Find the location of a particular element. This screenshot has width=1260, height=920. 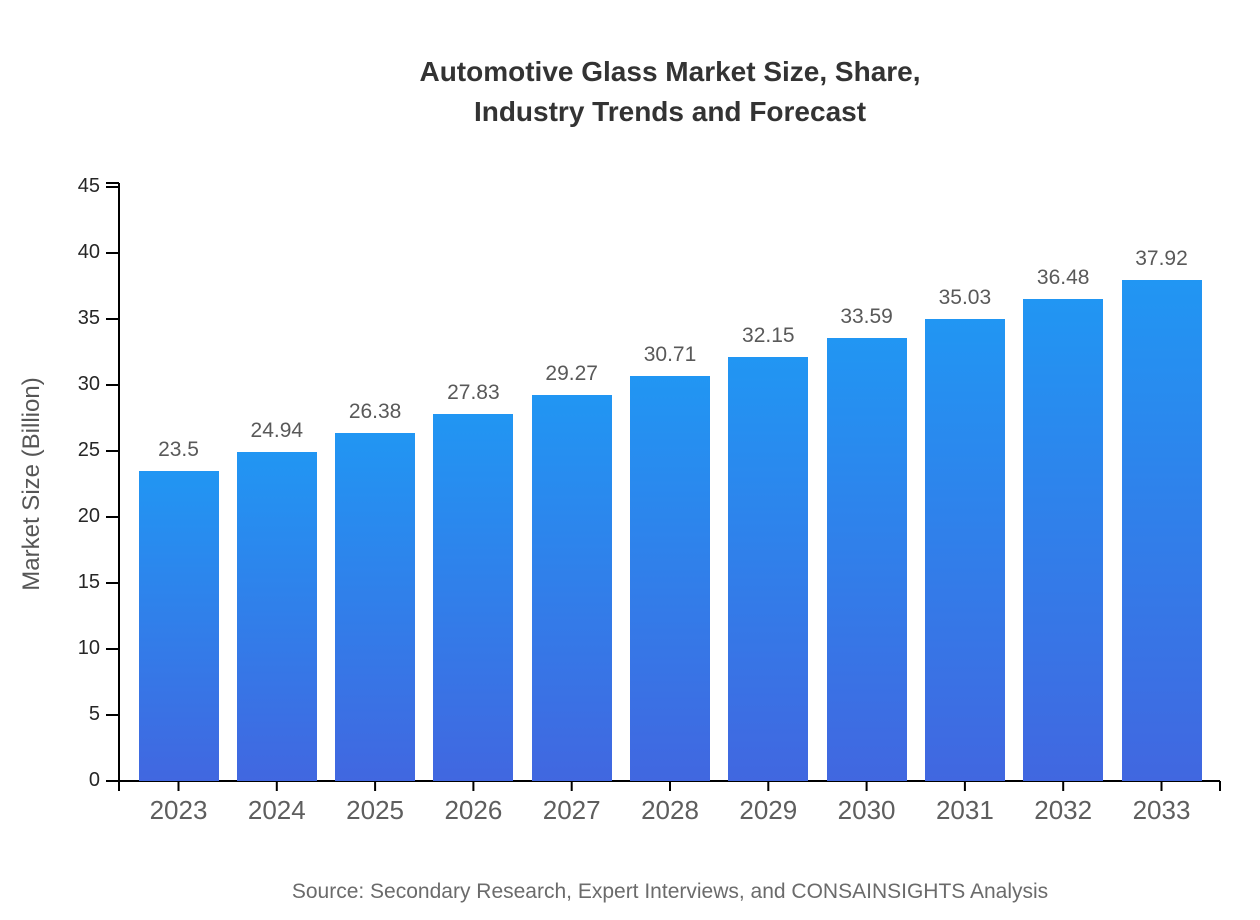

y-tick-label-40: 40 is located at coordinates (88, 252).